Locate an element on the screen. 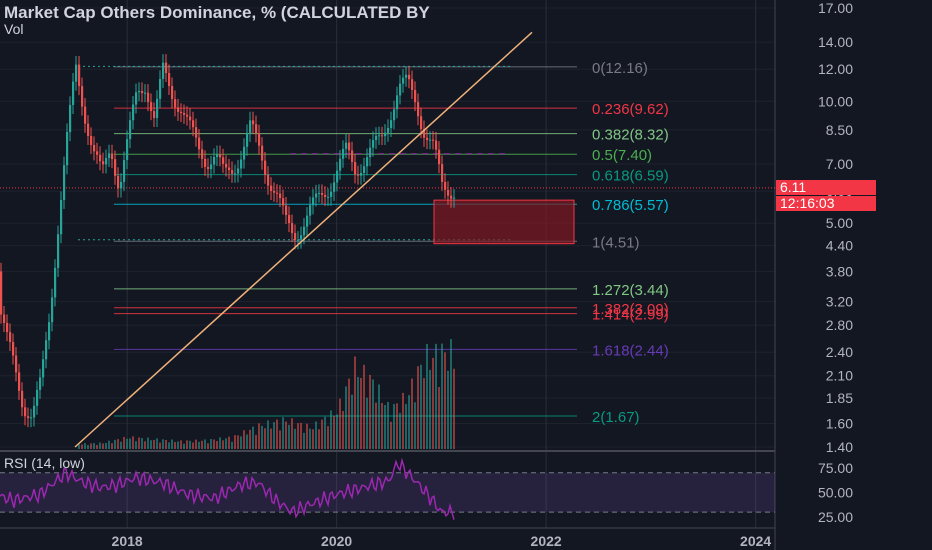 This screenshot has width=932, height=550. y-tick-label: 17.00 is located at coordinates (835, 8).